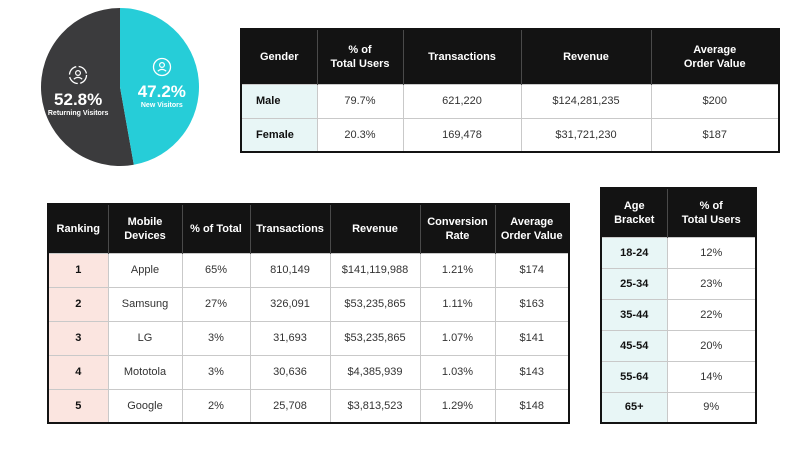 This screenshot has height=450, width=800. Describe the element at coordinates (78, 228) in the screenshot. I see `column-header: Ranking` at that location.